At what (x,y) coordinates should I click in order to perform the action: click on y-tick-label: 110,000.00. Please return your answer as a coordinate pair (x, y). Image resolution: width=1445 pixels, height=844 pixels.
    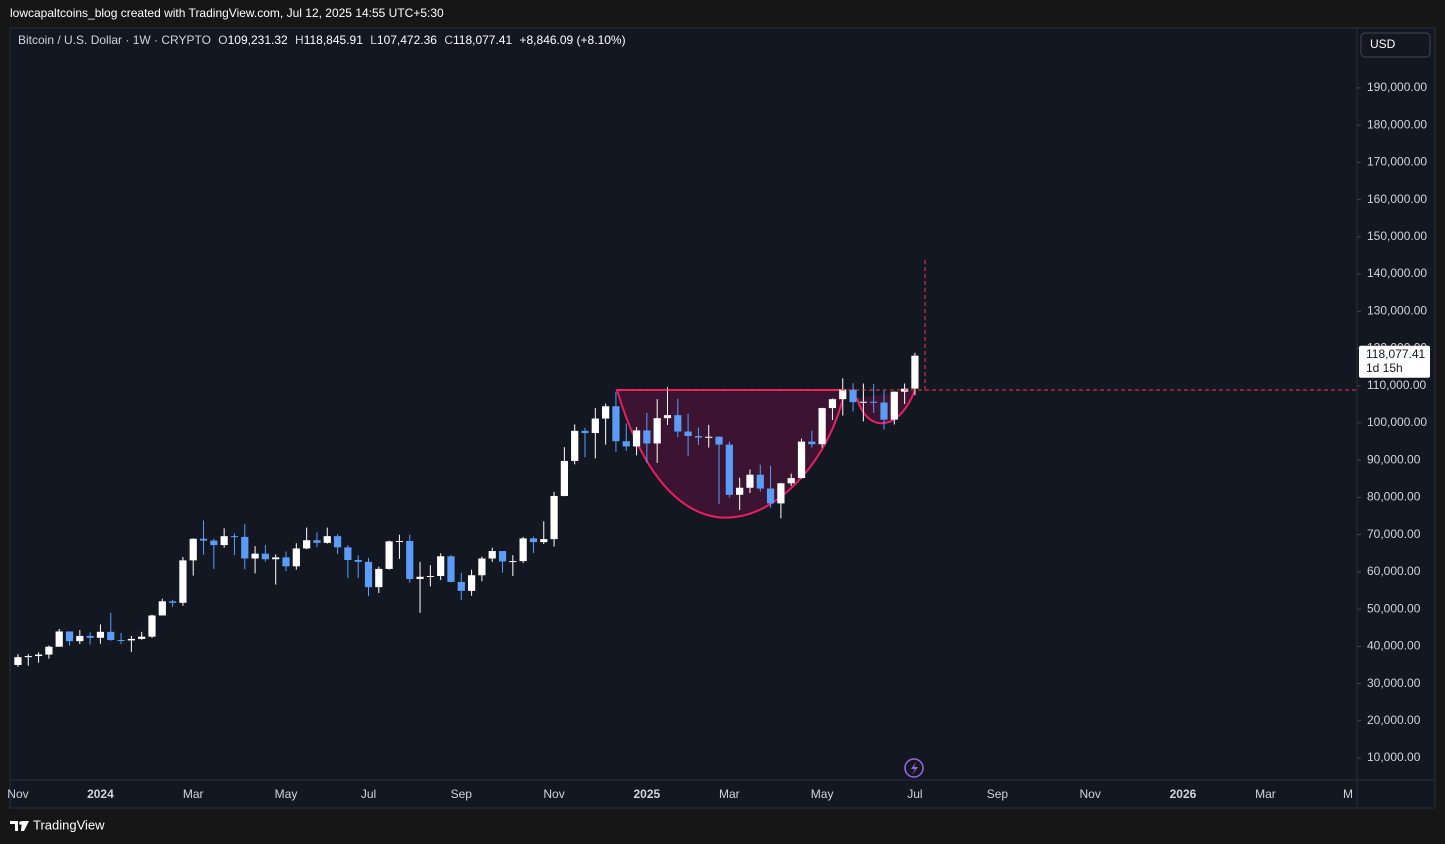
    Looking at the image, I should click on (1396, 385).